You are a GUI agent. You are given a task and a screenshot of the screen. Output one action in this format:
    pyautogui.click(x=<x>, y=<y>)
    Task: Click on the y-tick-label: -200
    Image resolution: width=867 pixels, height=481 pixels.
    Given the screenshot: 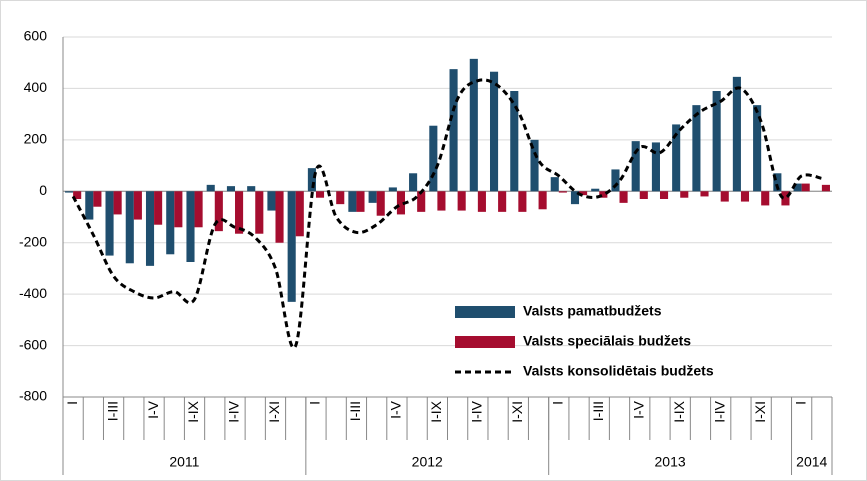 What is the action you would take?
    pyautogui.click(x=33, y=241)
    